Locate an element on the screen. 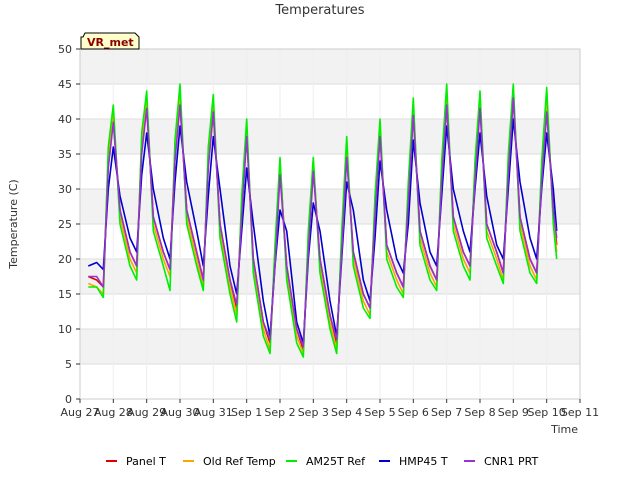 The height and width of the screenshot is (480, 640). x-tick-label: Sep 11 is located at coordinates (580, 412).